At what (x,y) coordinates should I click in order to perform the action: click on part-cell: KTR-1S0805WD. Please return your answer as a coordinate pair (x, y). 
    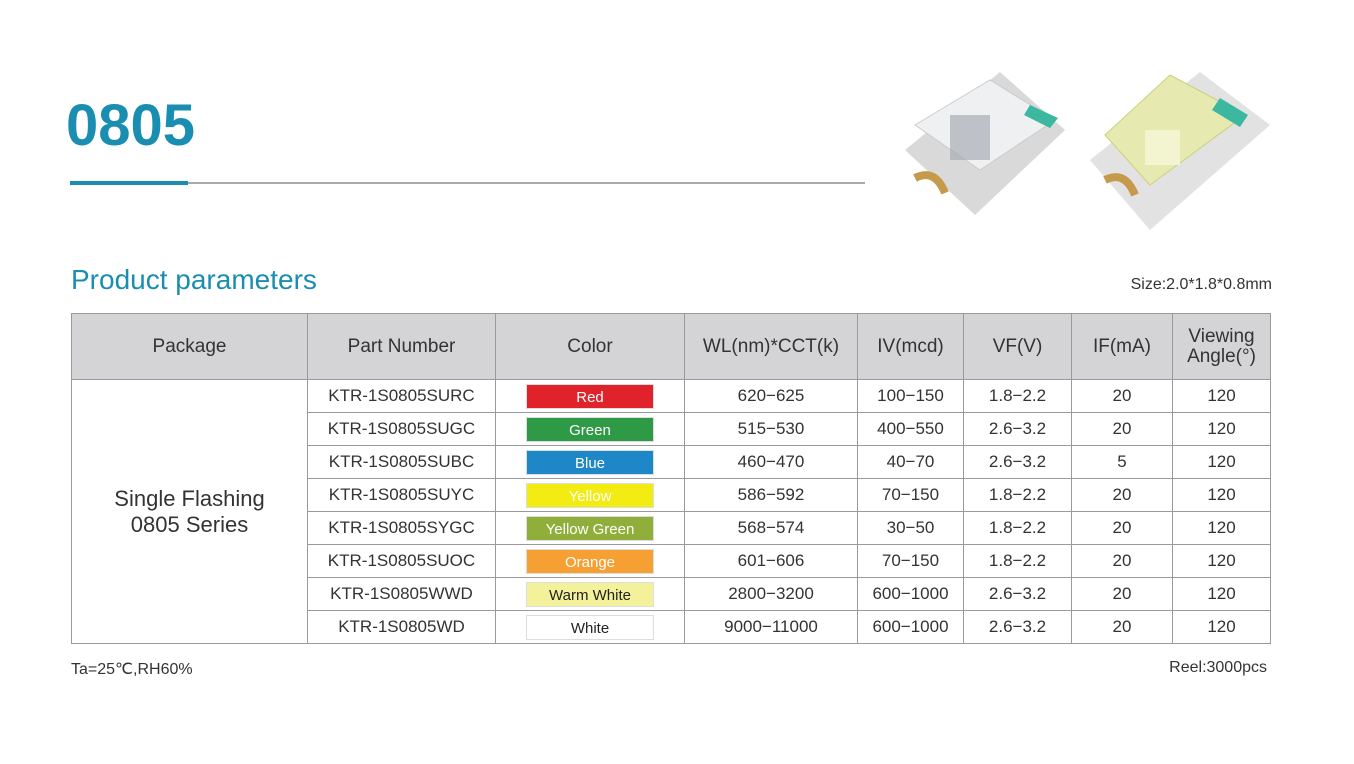
    Looking at the image, I should click on (401, 627).